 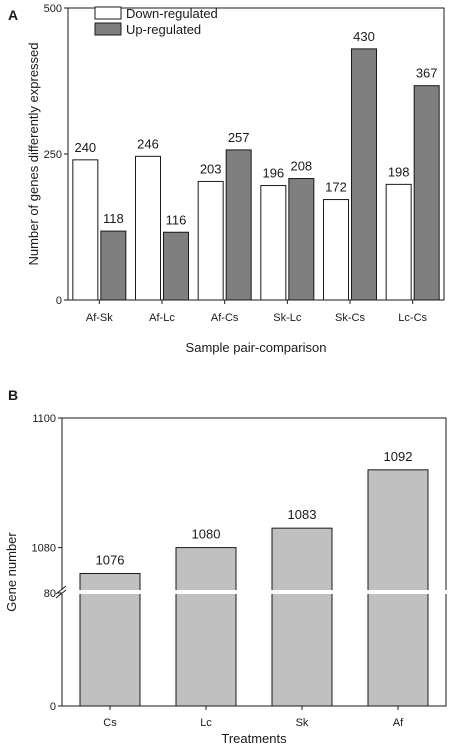 What do you see at coordinates (398, 588) in the screenshot?
I see `bar-af` at bounding box center [398, 588].